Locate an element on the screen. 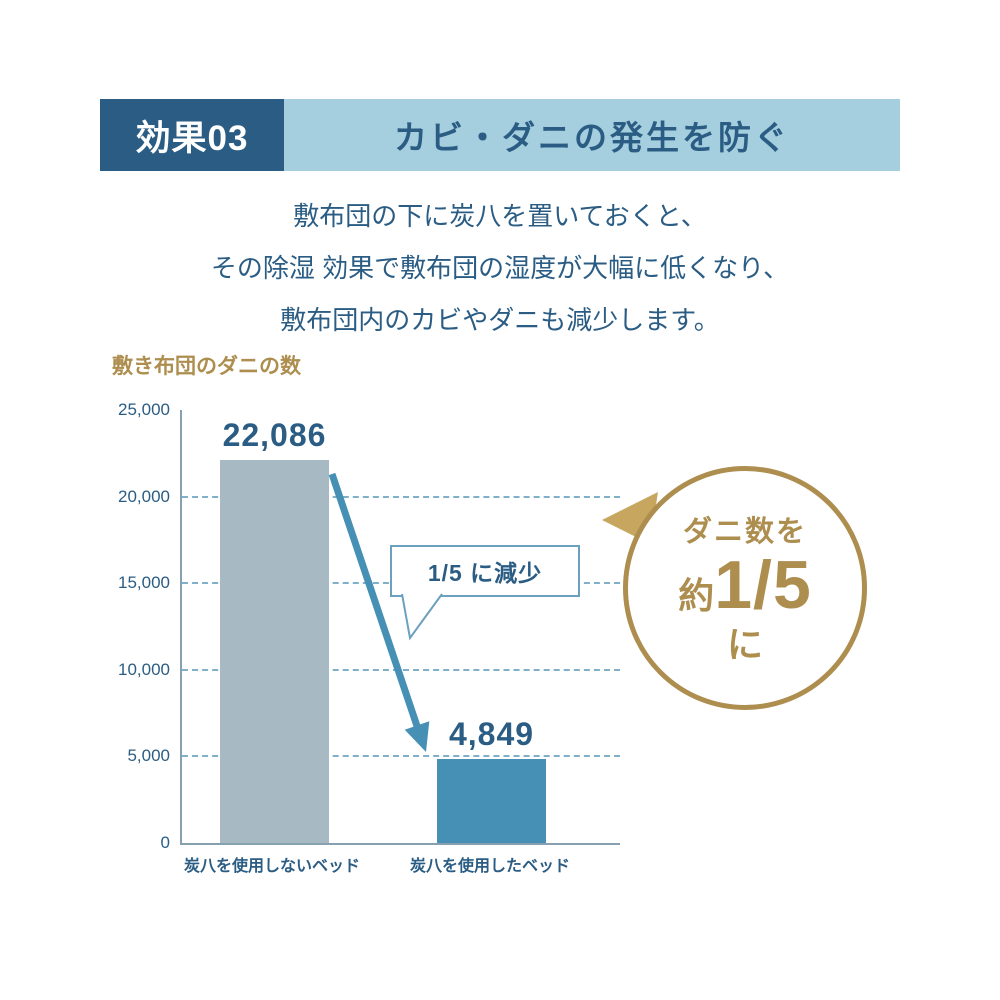 The image size is (1000, 1000). description-line-1: 敷布団の下に炭八を置いておくと、 is located at coordinates (500, 216).